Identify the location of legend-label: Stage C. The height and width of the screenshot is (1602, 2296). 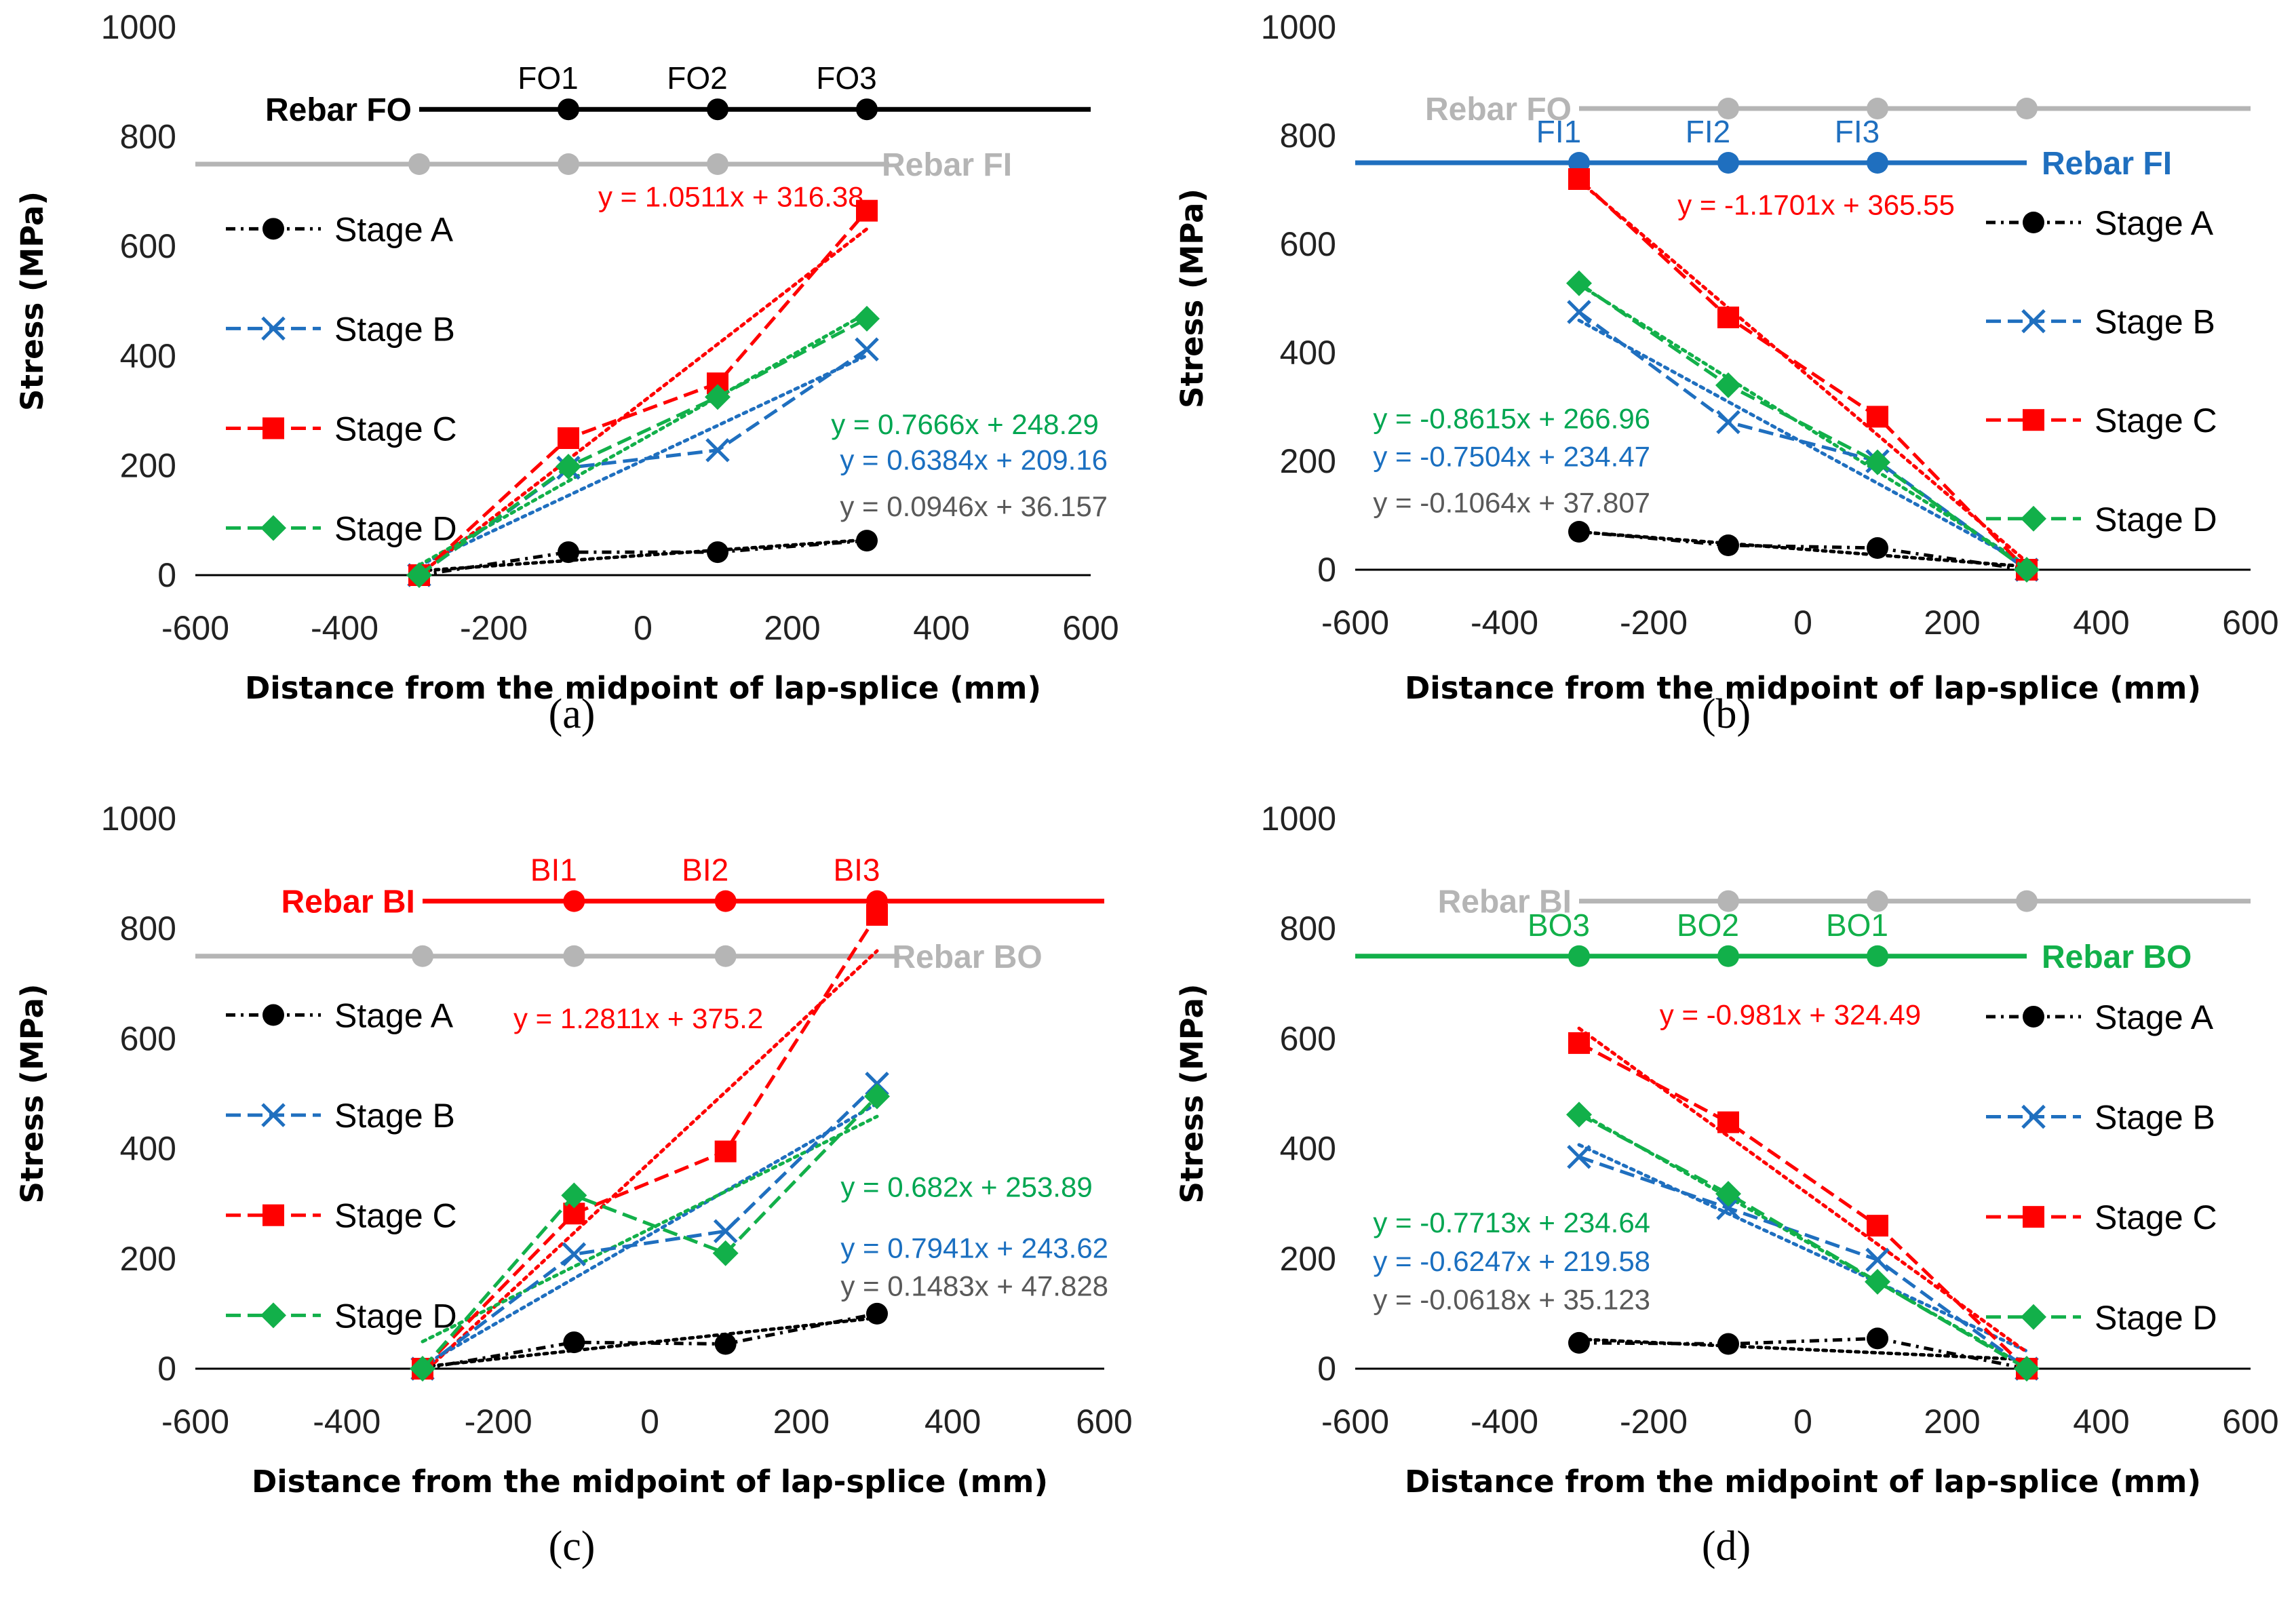
(2156, 420).